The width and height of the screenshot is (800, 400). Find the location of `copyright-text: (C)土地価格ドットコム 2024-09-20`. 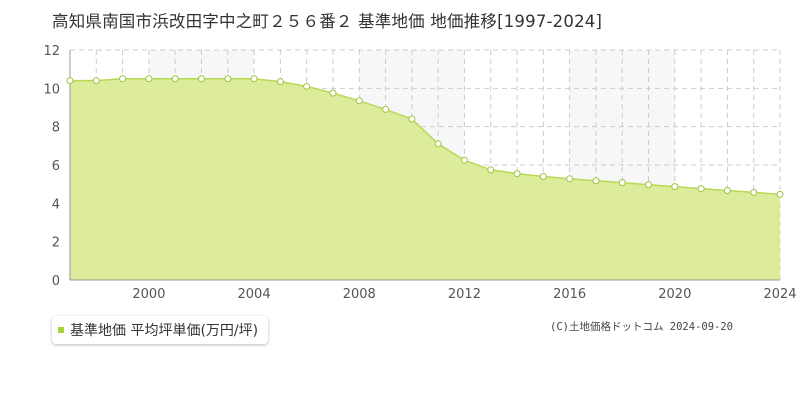

copyright-text: (C)土地価格ドットコム 2024-09-20 is located at coordinates (642, 327).